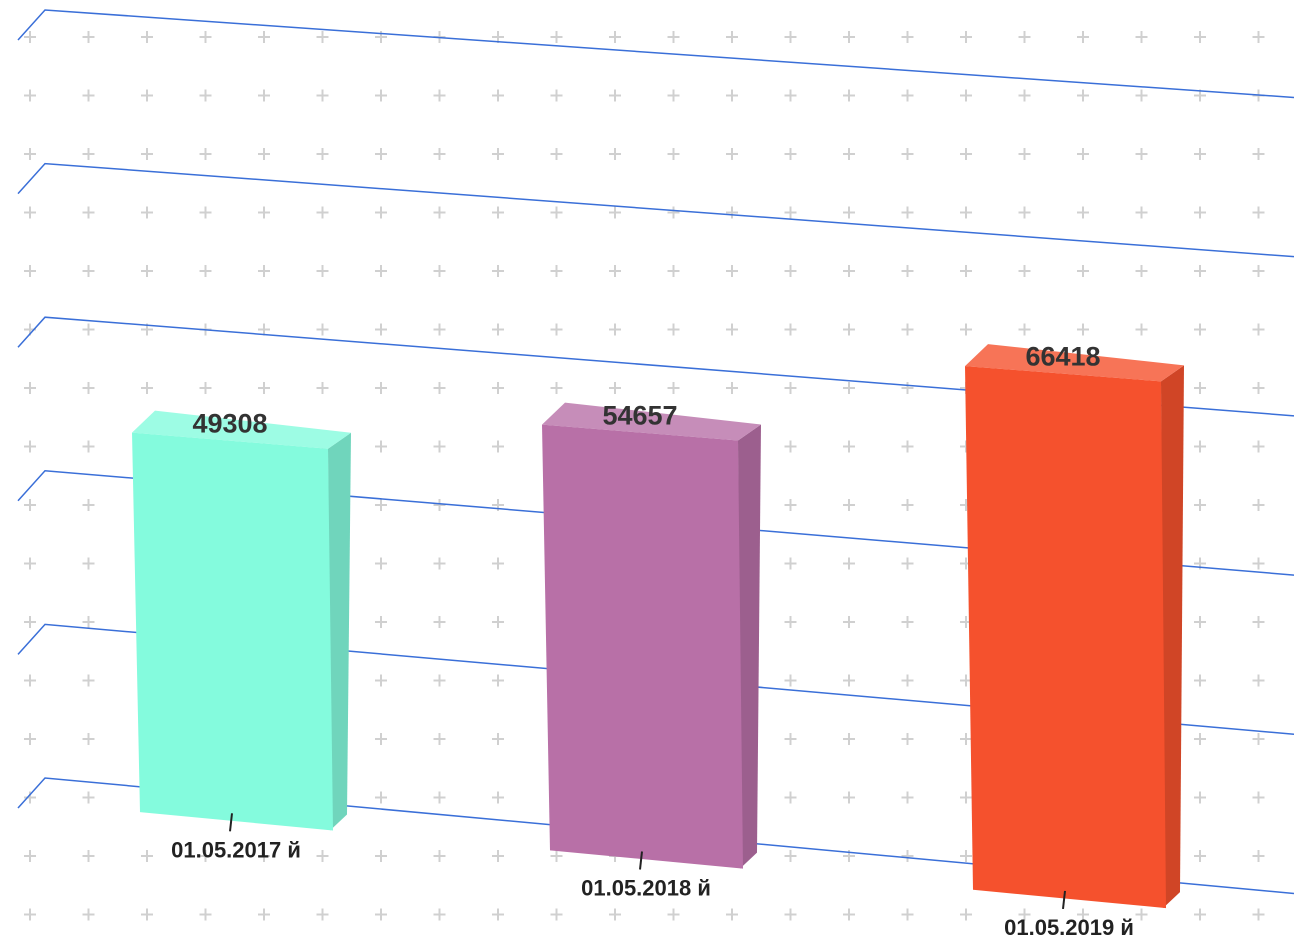 The height and width of the screenshot is (945, 1294). What do you see at coordinates (236, 849) in the screenshot?
I see `category-label: 01.05.2017 й` at bounding box center [236, 849].